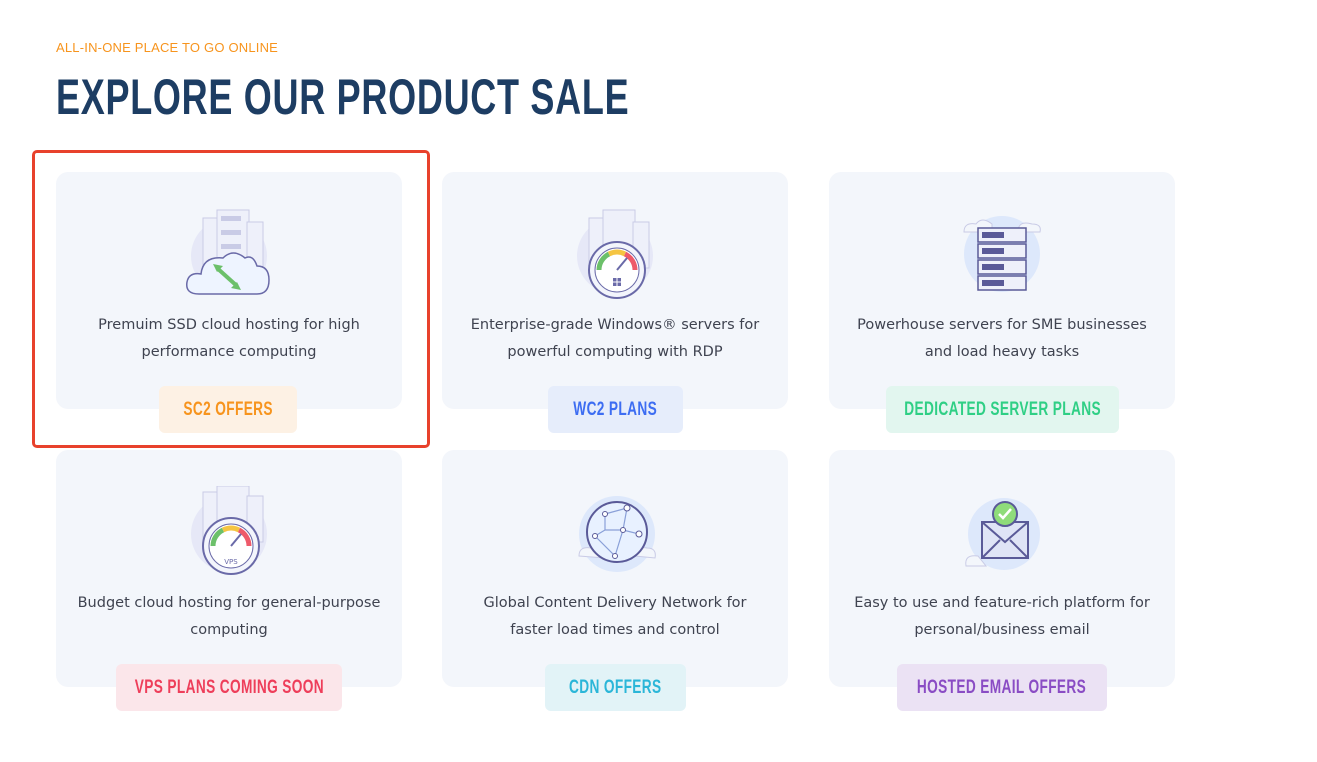 The image size is (1317, 762). What do you see at coordinates (228, 252) in the screenshot?
I see `cloud-server-icon` at bounding box center [228, 252].